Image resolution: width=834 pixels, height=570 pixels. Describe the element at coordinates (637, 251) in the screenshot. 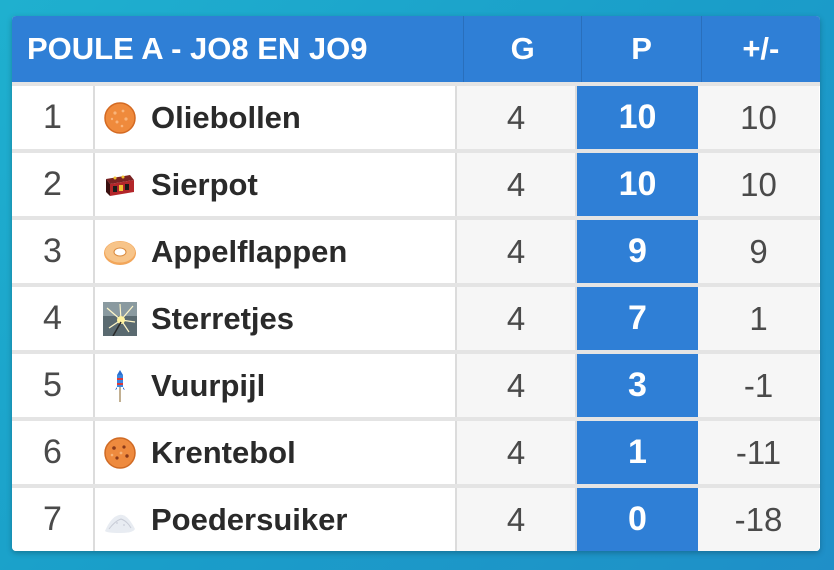

I see `points-cell: 9` at that location.